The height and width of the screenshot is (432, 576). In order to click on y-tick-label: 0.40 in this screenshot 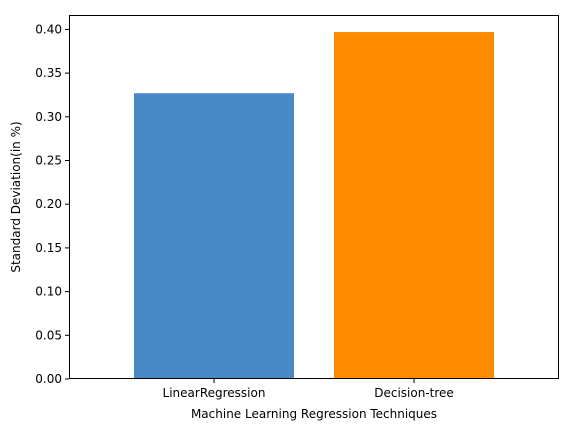, I will do `click(48, 29)`.